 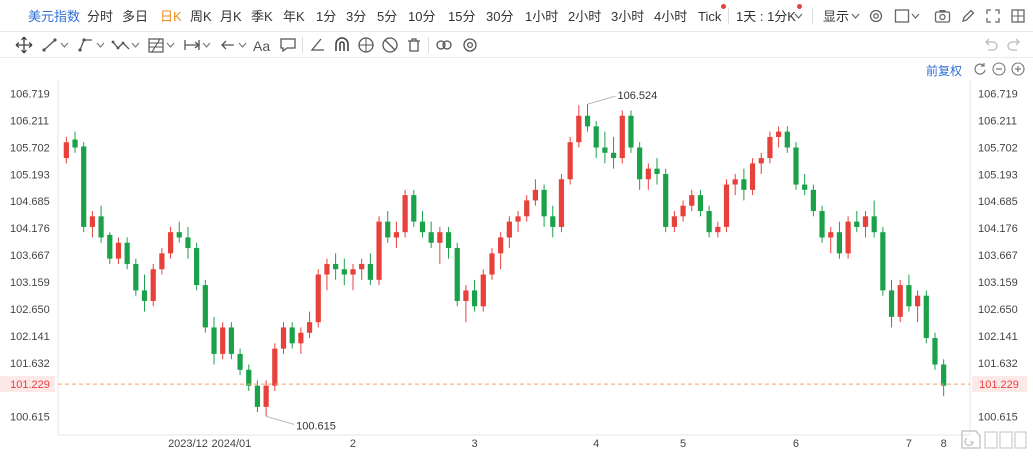 What do you see at coordinates (990, 45) in the screenshot?
I see `undo-icon` at bounding box center [990, 45].